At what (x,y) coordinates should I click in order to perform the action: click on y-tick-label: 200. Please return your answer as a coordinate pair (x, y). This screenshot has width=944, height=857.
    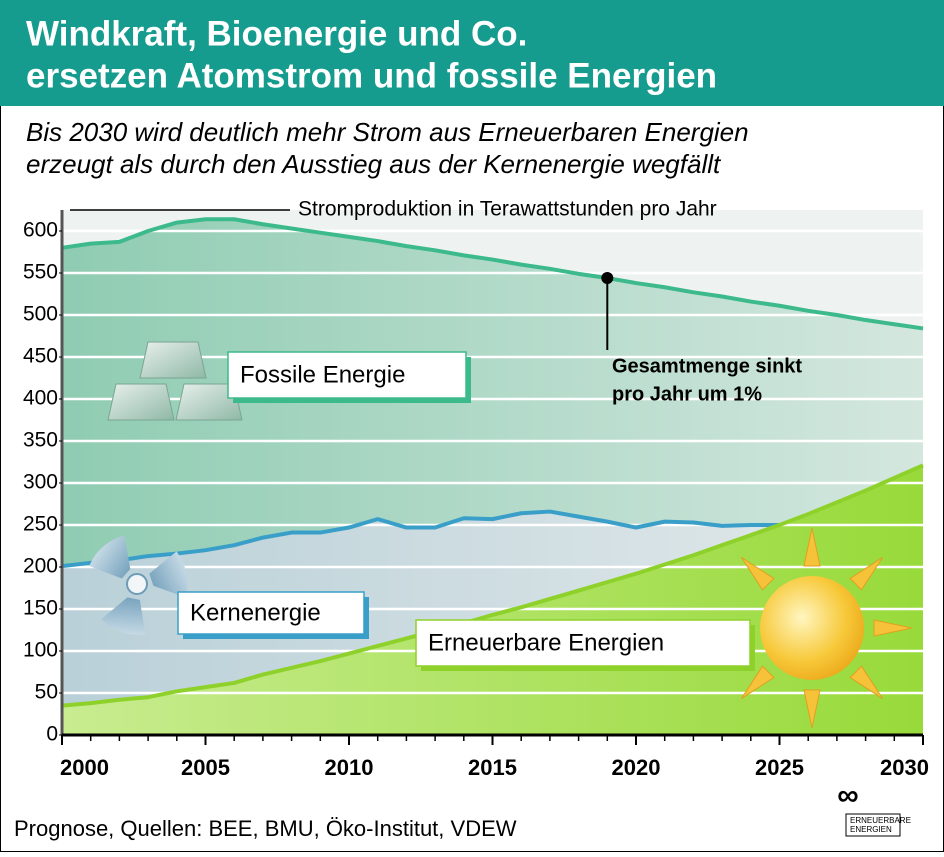
    Looking at the image, I should click on (40, 566).